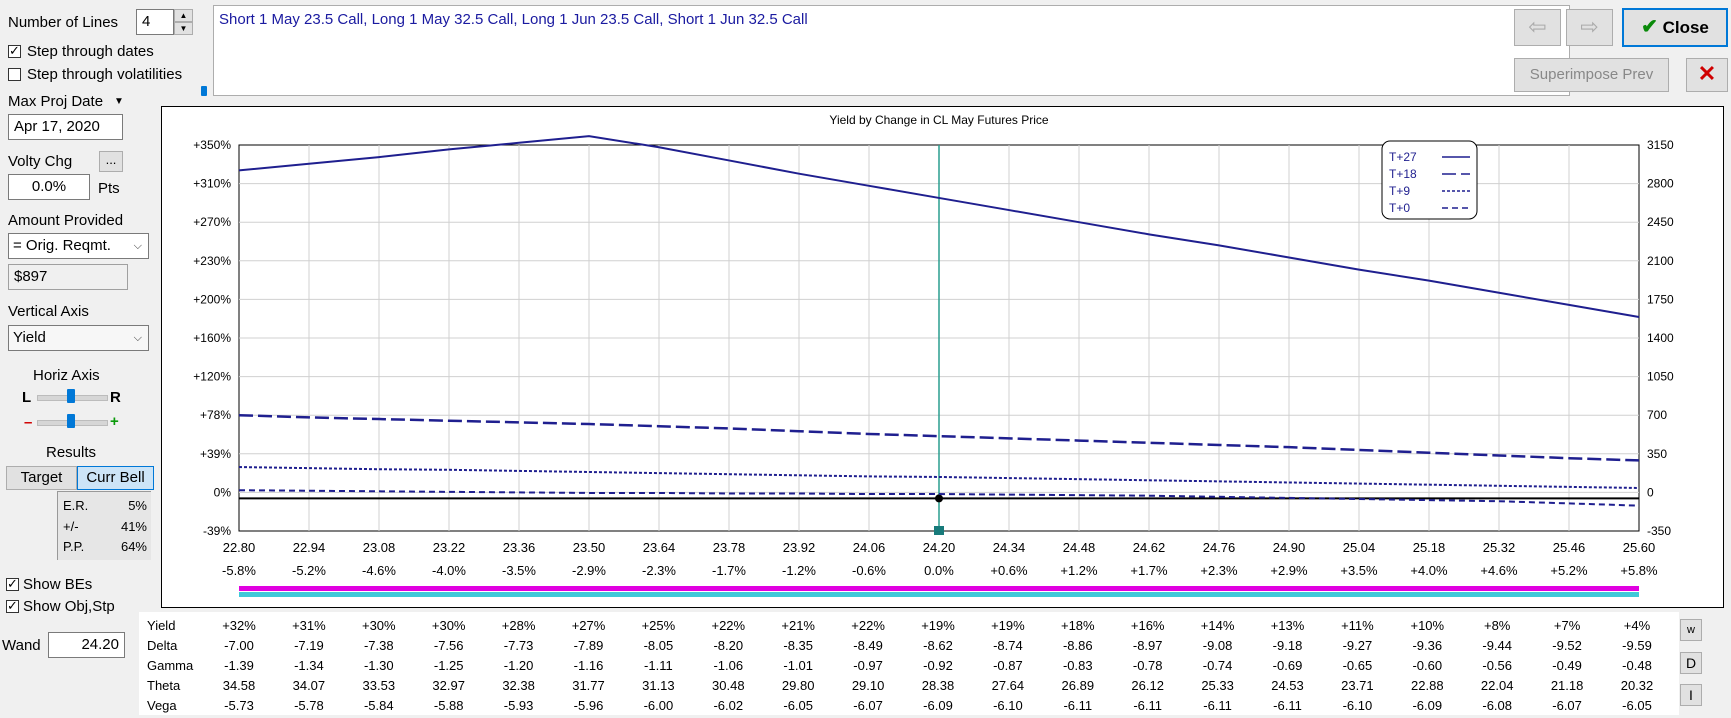 This screenshot has height=718, width=1731. Describe the element at coordinates (183, 15) in the screenshot. I see `num-lines-up-button: ▲` at that location.